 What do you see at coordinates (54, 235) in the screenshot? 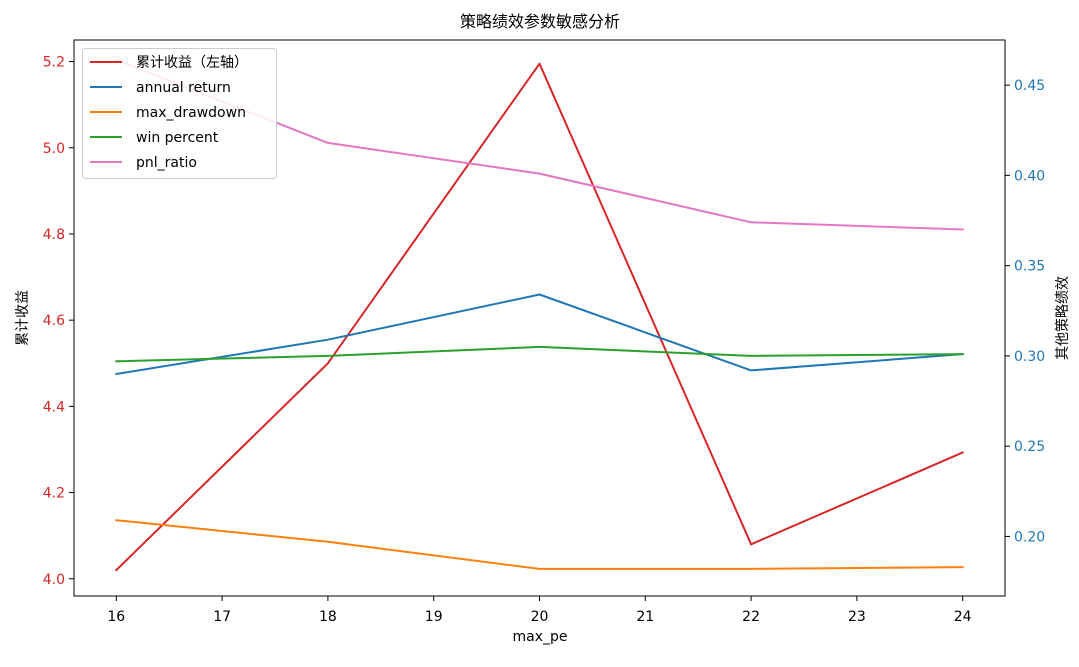
I see `y-tick-label-left: 4.8` at bounding box center [54, 235].